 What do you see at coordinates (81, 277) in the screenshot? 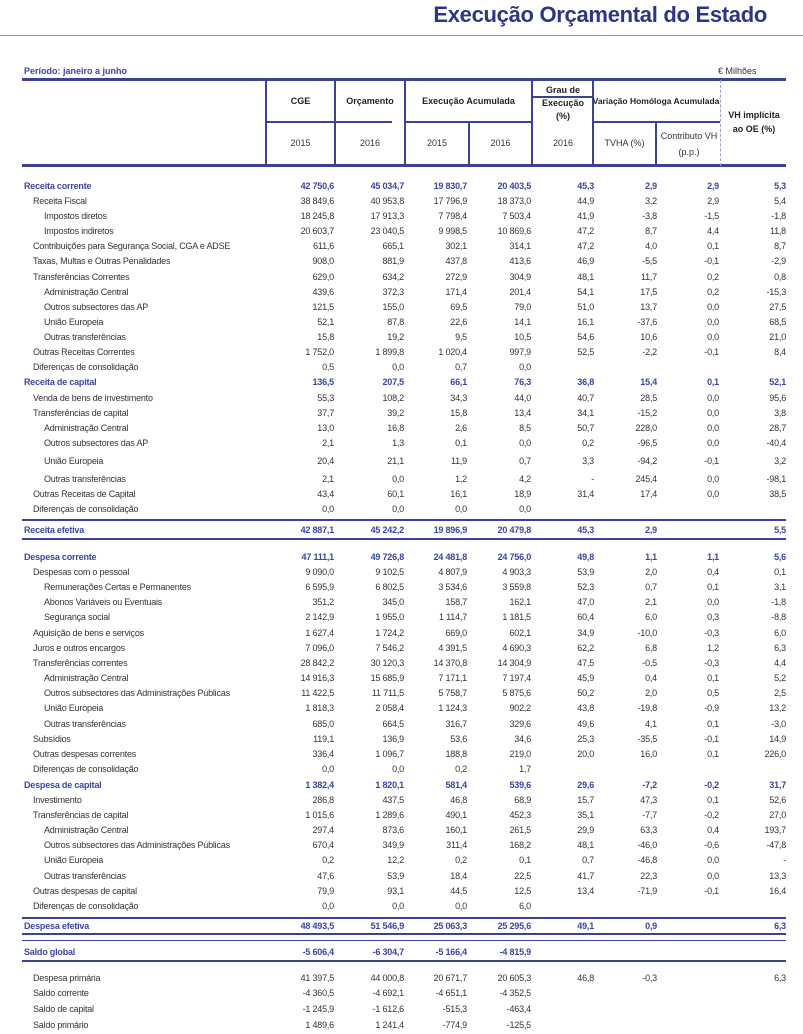
I see `row-label: Transferências Correntes` at bounding box center [81, 277].